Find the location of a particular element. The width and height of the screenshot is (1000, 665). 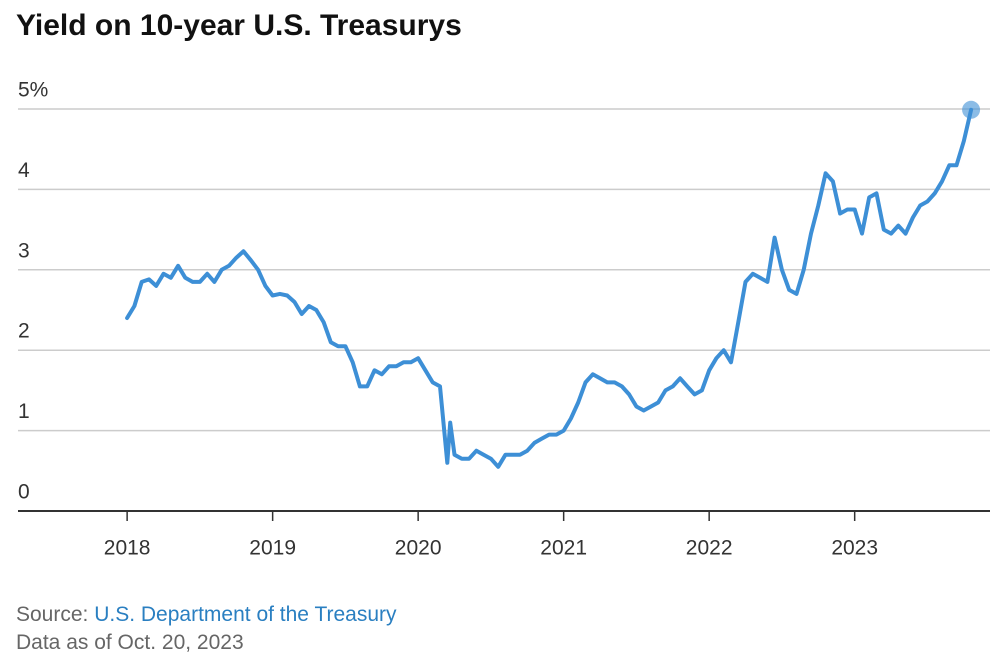

y-tick-label: 3 is located at coordinates (24, 250).